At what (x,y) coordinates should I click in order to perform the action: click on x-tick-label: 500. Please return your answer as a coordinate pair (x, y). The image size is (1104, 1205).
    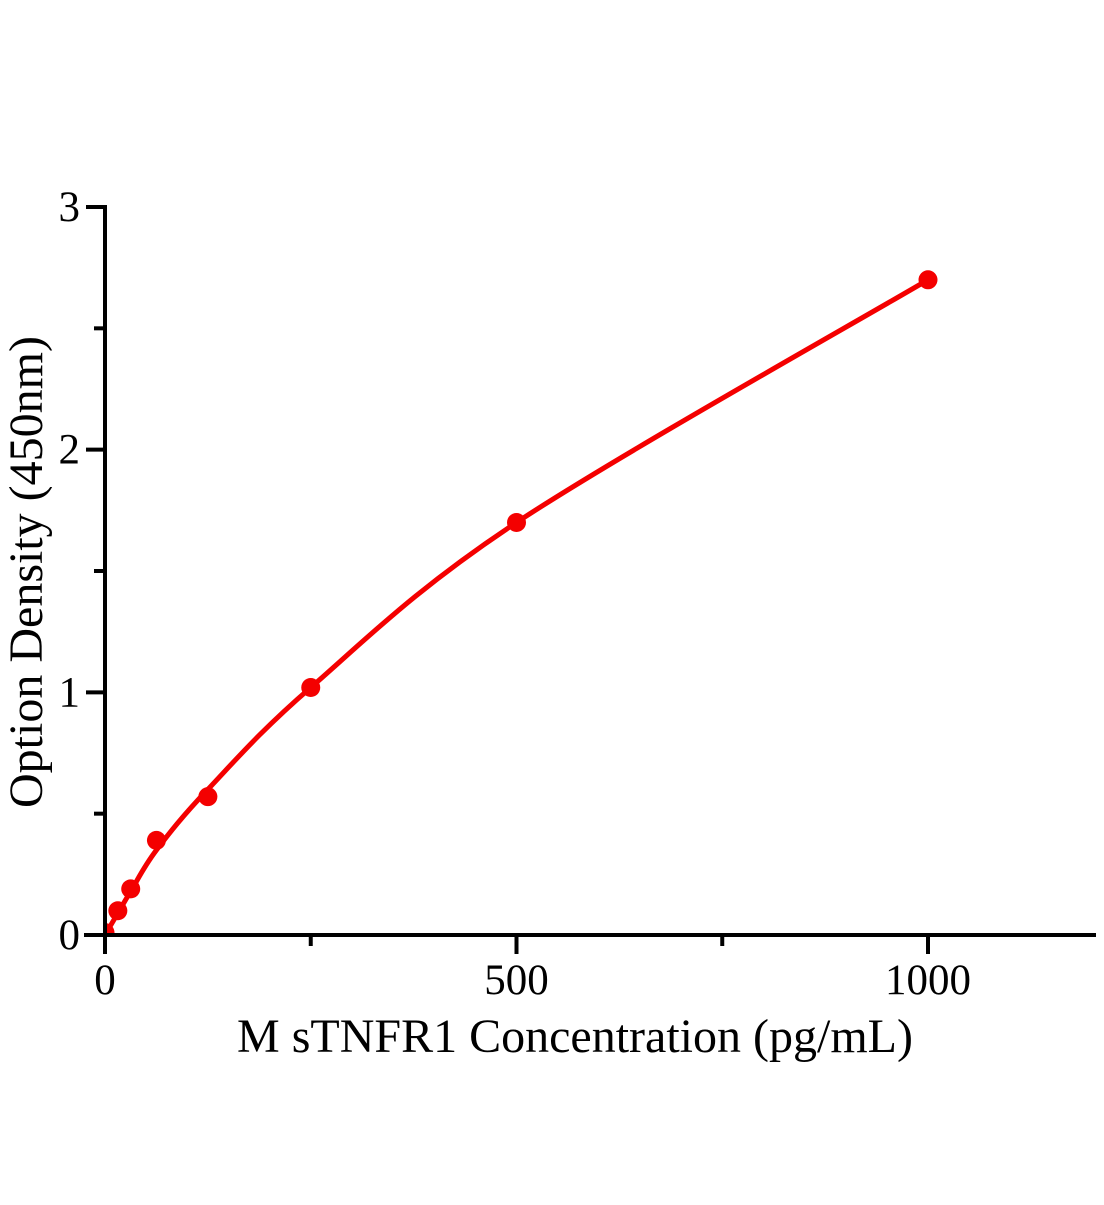
    Looking at the image, I should click on (516, 980).